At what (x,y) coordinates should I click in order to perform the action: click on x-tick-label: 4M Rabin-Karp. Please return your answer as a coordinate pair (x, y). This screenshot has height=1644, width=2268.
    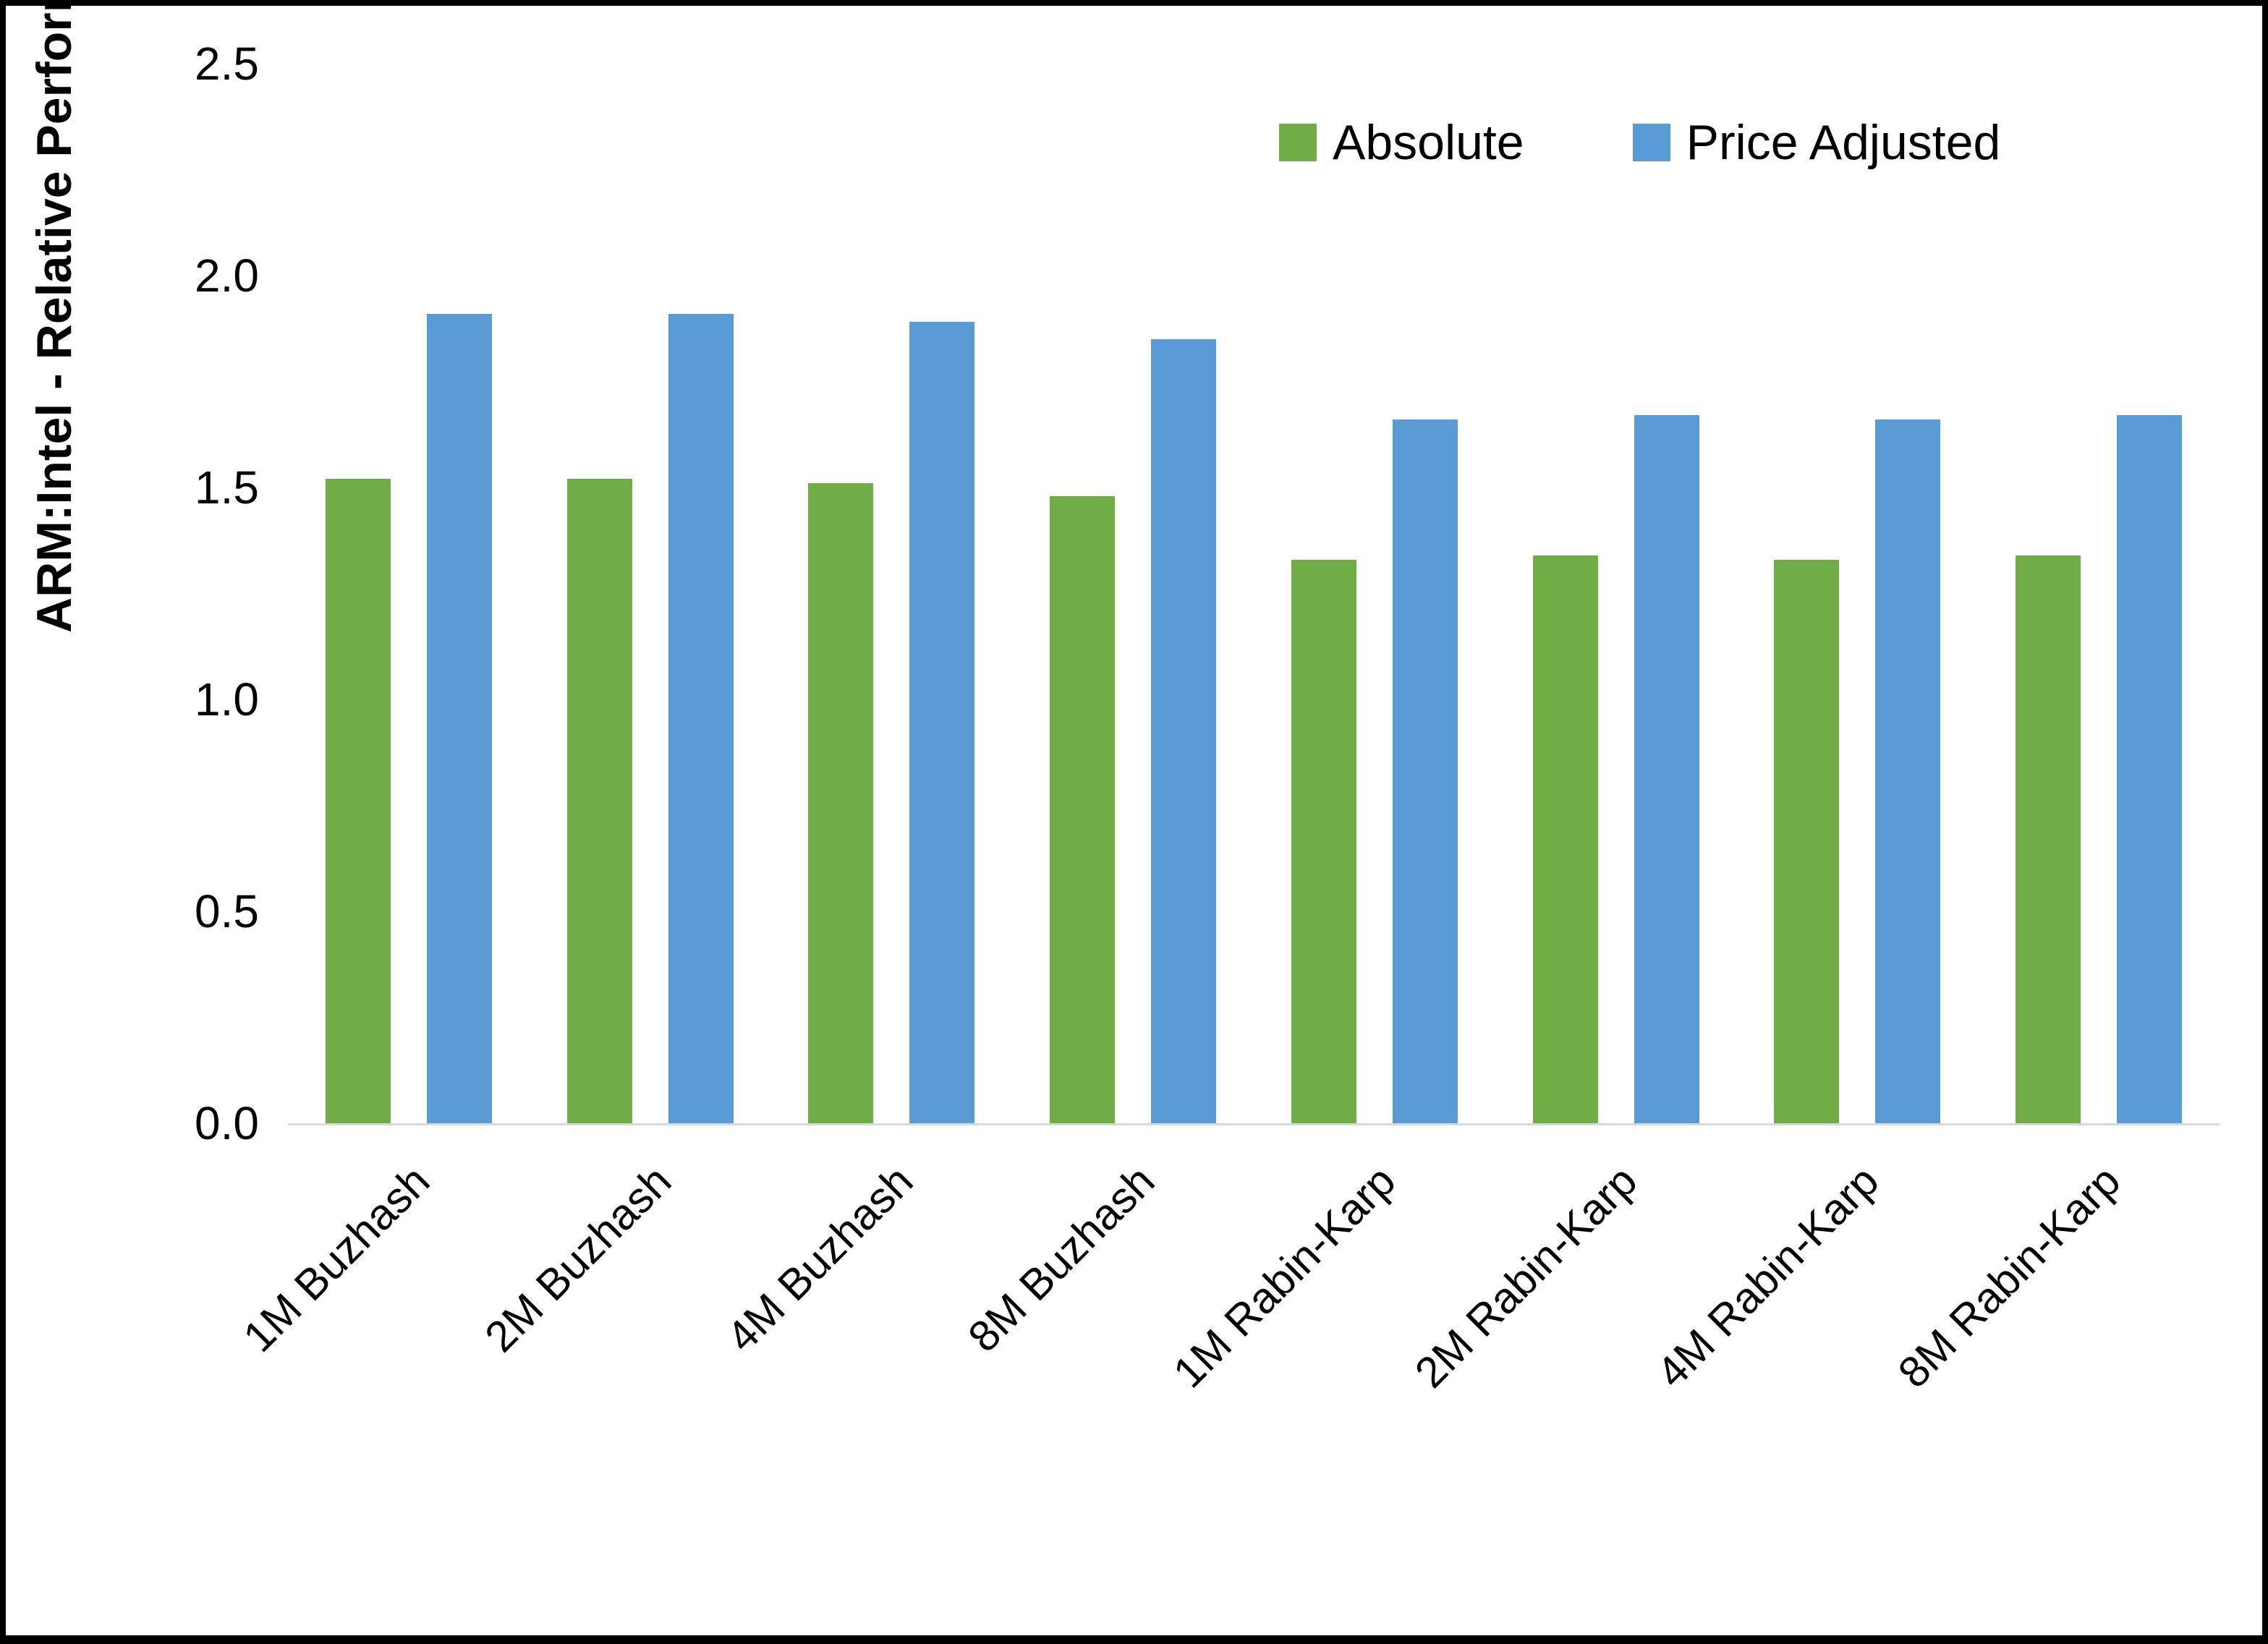
    Looking at the image, I should click on (1768, 1276).